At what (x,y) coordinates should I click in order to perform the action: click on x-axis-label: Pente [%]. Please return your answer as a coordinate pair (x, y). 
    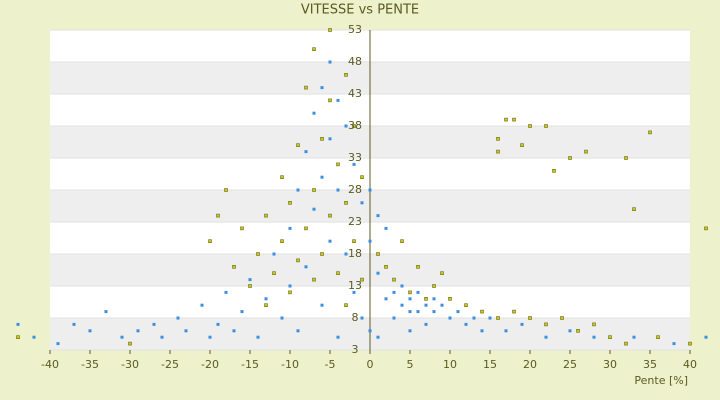
    Looking at the image, I should click on (661, 380).